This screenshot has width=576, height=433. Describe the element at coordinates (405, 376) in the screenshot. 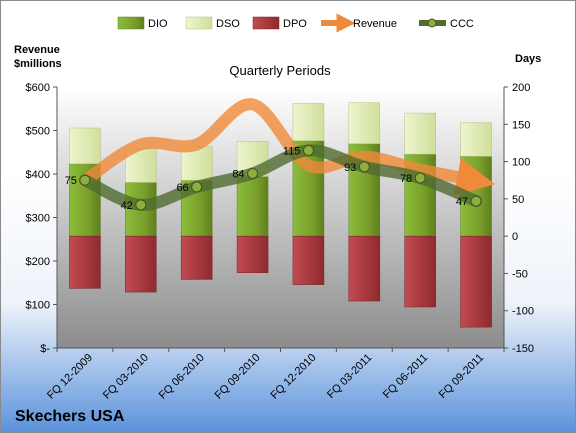

I see `x-category-label: FQ 06-2011` at that location.